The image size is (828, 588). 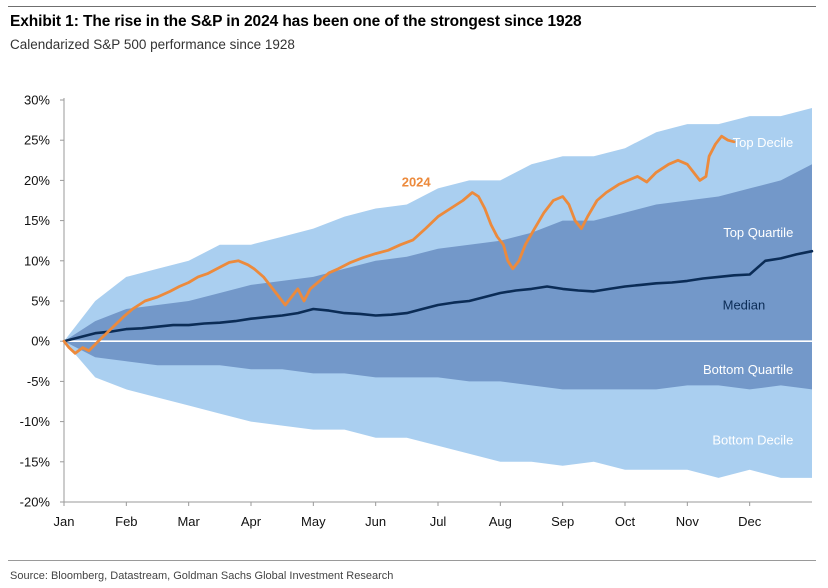 I want to click on label-label-2024: 2024, so click(x=417, y=182).